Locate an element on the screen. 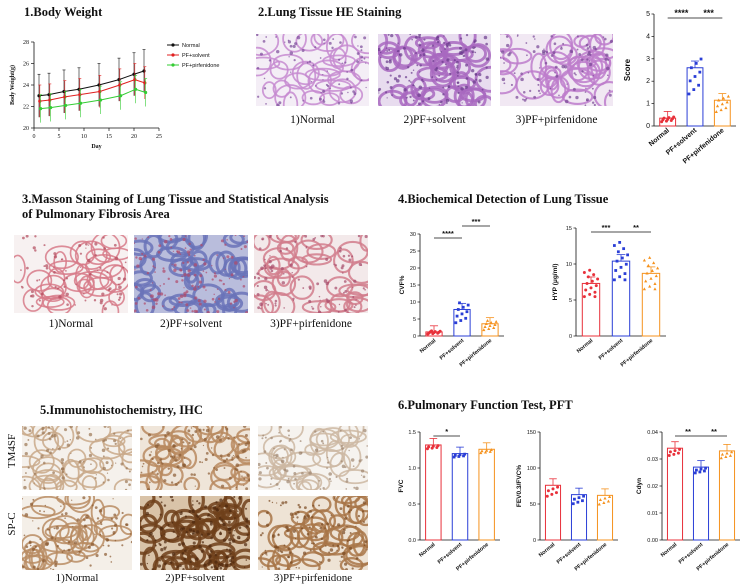 The height and width of the screenshot is (588, 748). cvf-ytick-label: 20 is located at coordinates (413, 269).